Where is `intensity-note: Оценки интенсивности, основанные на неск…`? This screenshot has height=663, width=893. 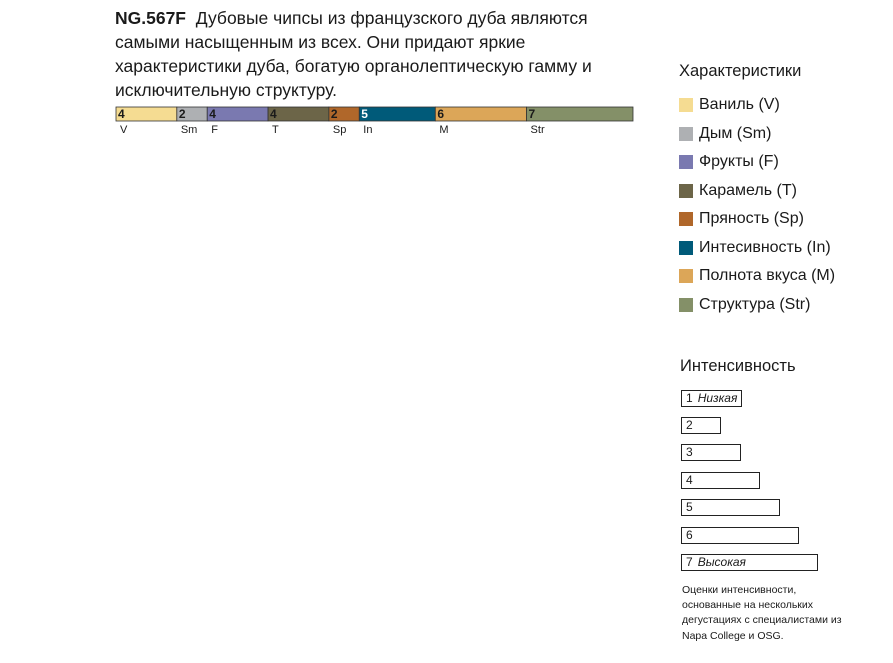 intensity-note: Оценки интенсивности, основанные на неск… is located at coordinates (762, 613).